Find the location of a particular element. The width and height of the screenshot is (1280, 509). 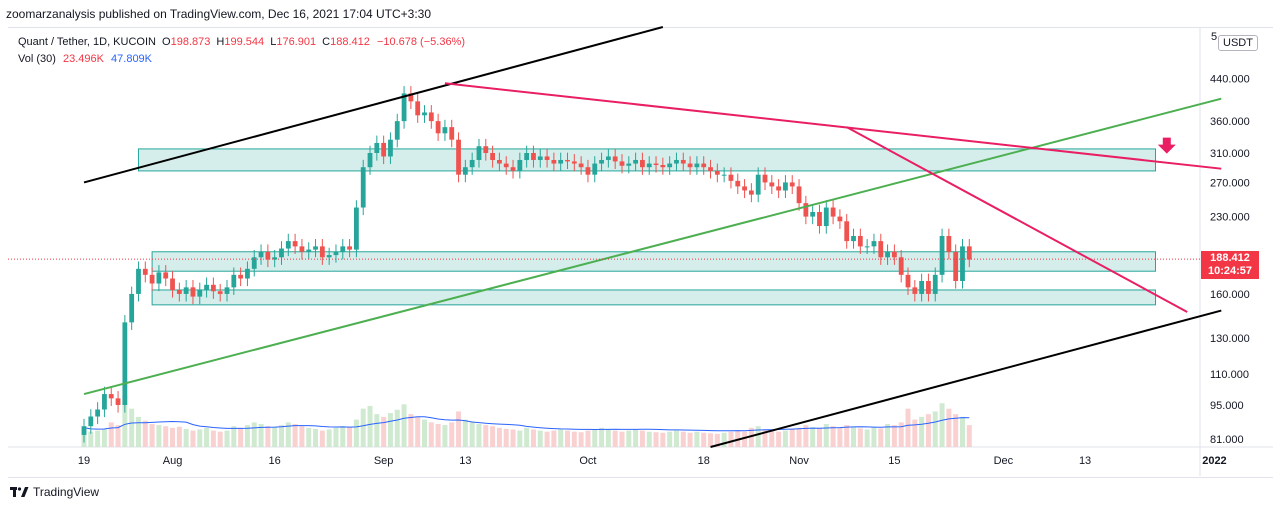

tradingview-logo-icon is located at coordinates (19, 492).